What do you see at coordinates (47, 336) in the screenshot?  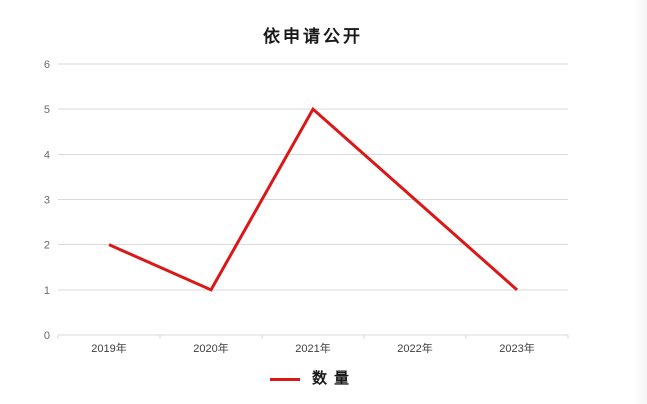 I see `y-axis-tick-label: 0` at bounding box center [47, 336].